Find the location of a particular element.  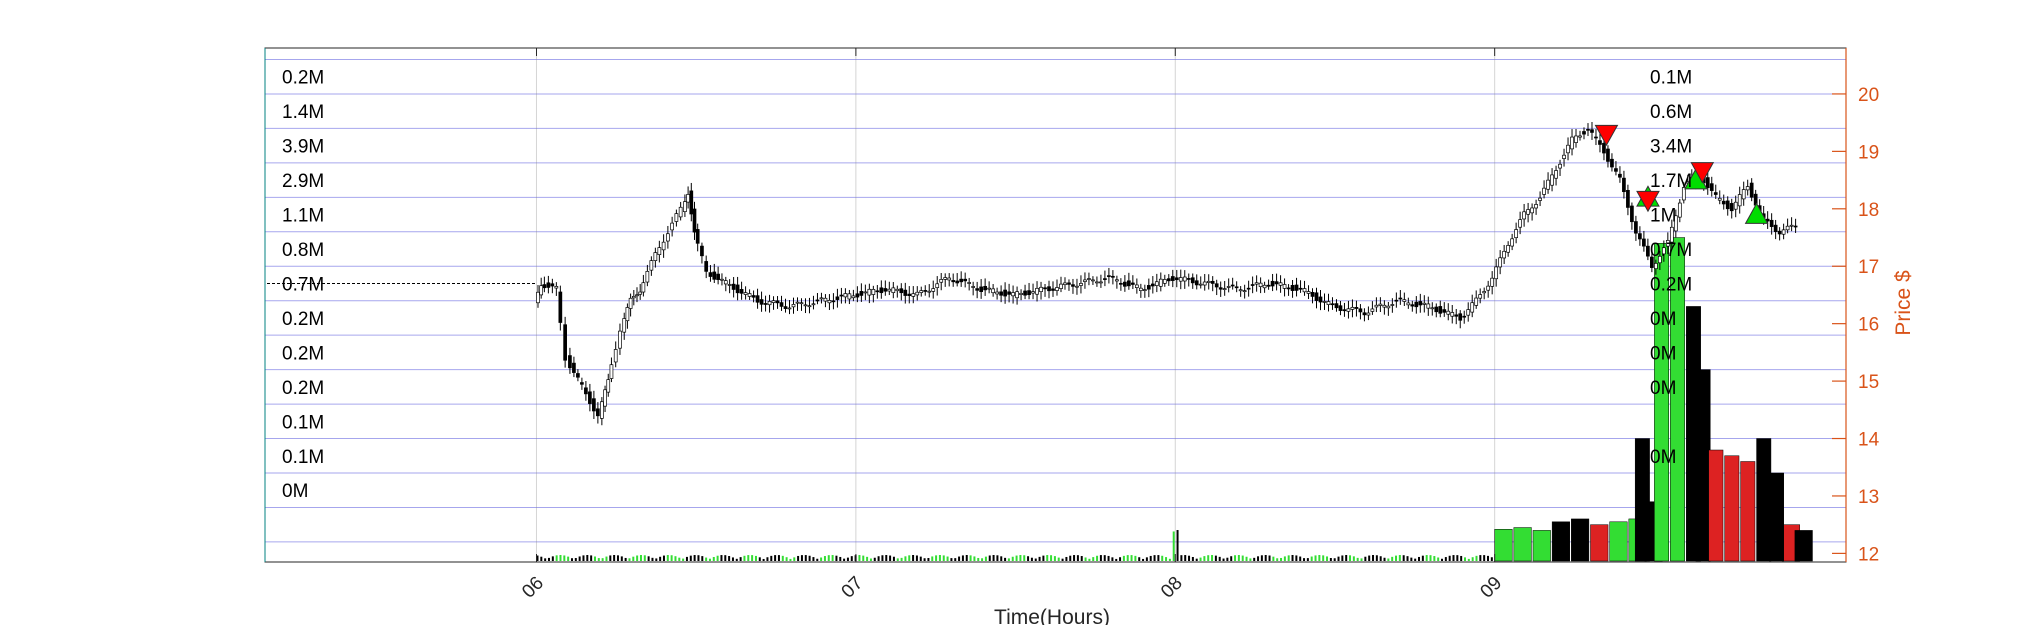

left-profile-label: 3.9M is located at coordinates (303, 147).